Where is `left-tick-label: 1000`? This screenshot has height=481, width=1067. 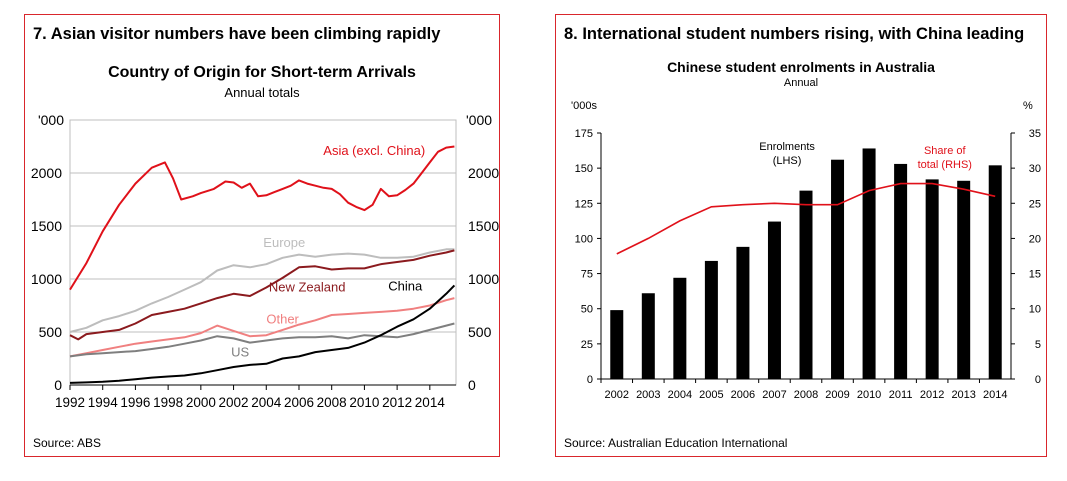 left-tick-label: 1000 is located at coordinates (46, 279).